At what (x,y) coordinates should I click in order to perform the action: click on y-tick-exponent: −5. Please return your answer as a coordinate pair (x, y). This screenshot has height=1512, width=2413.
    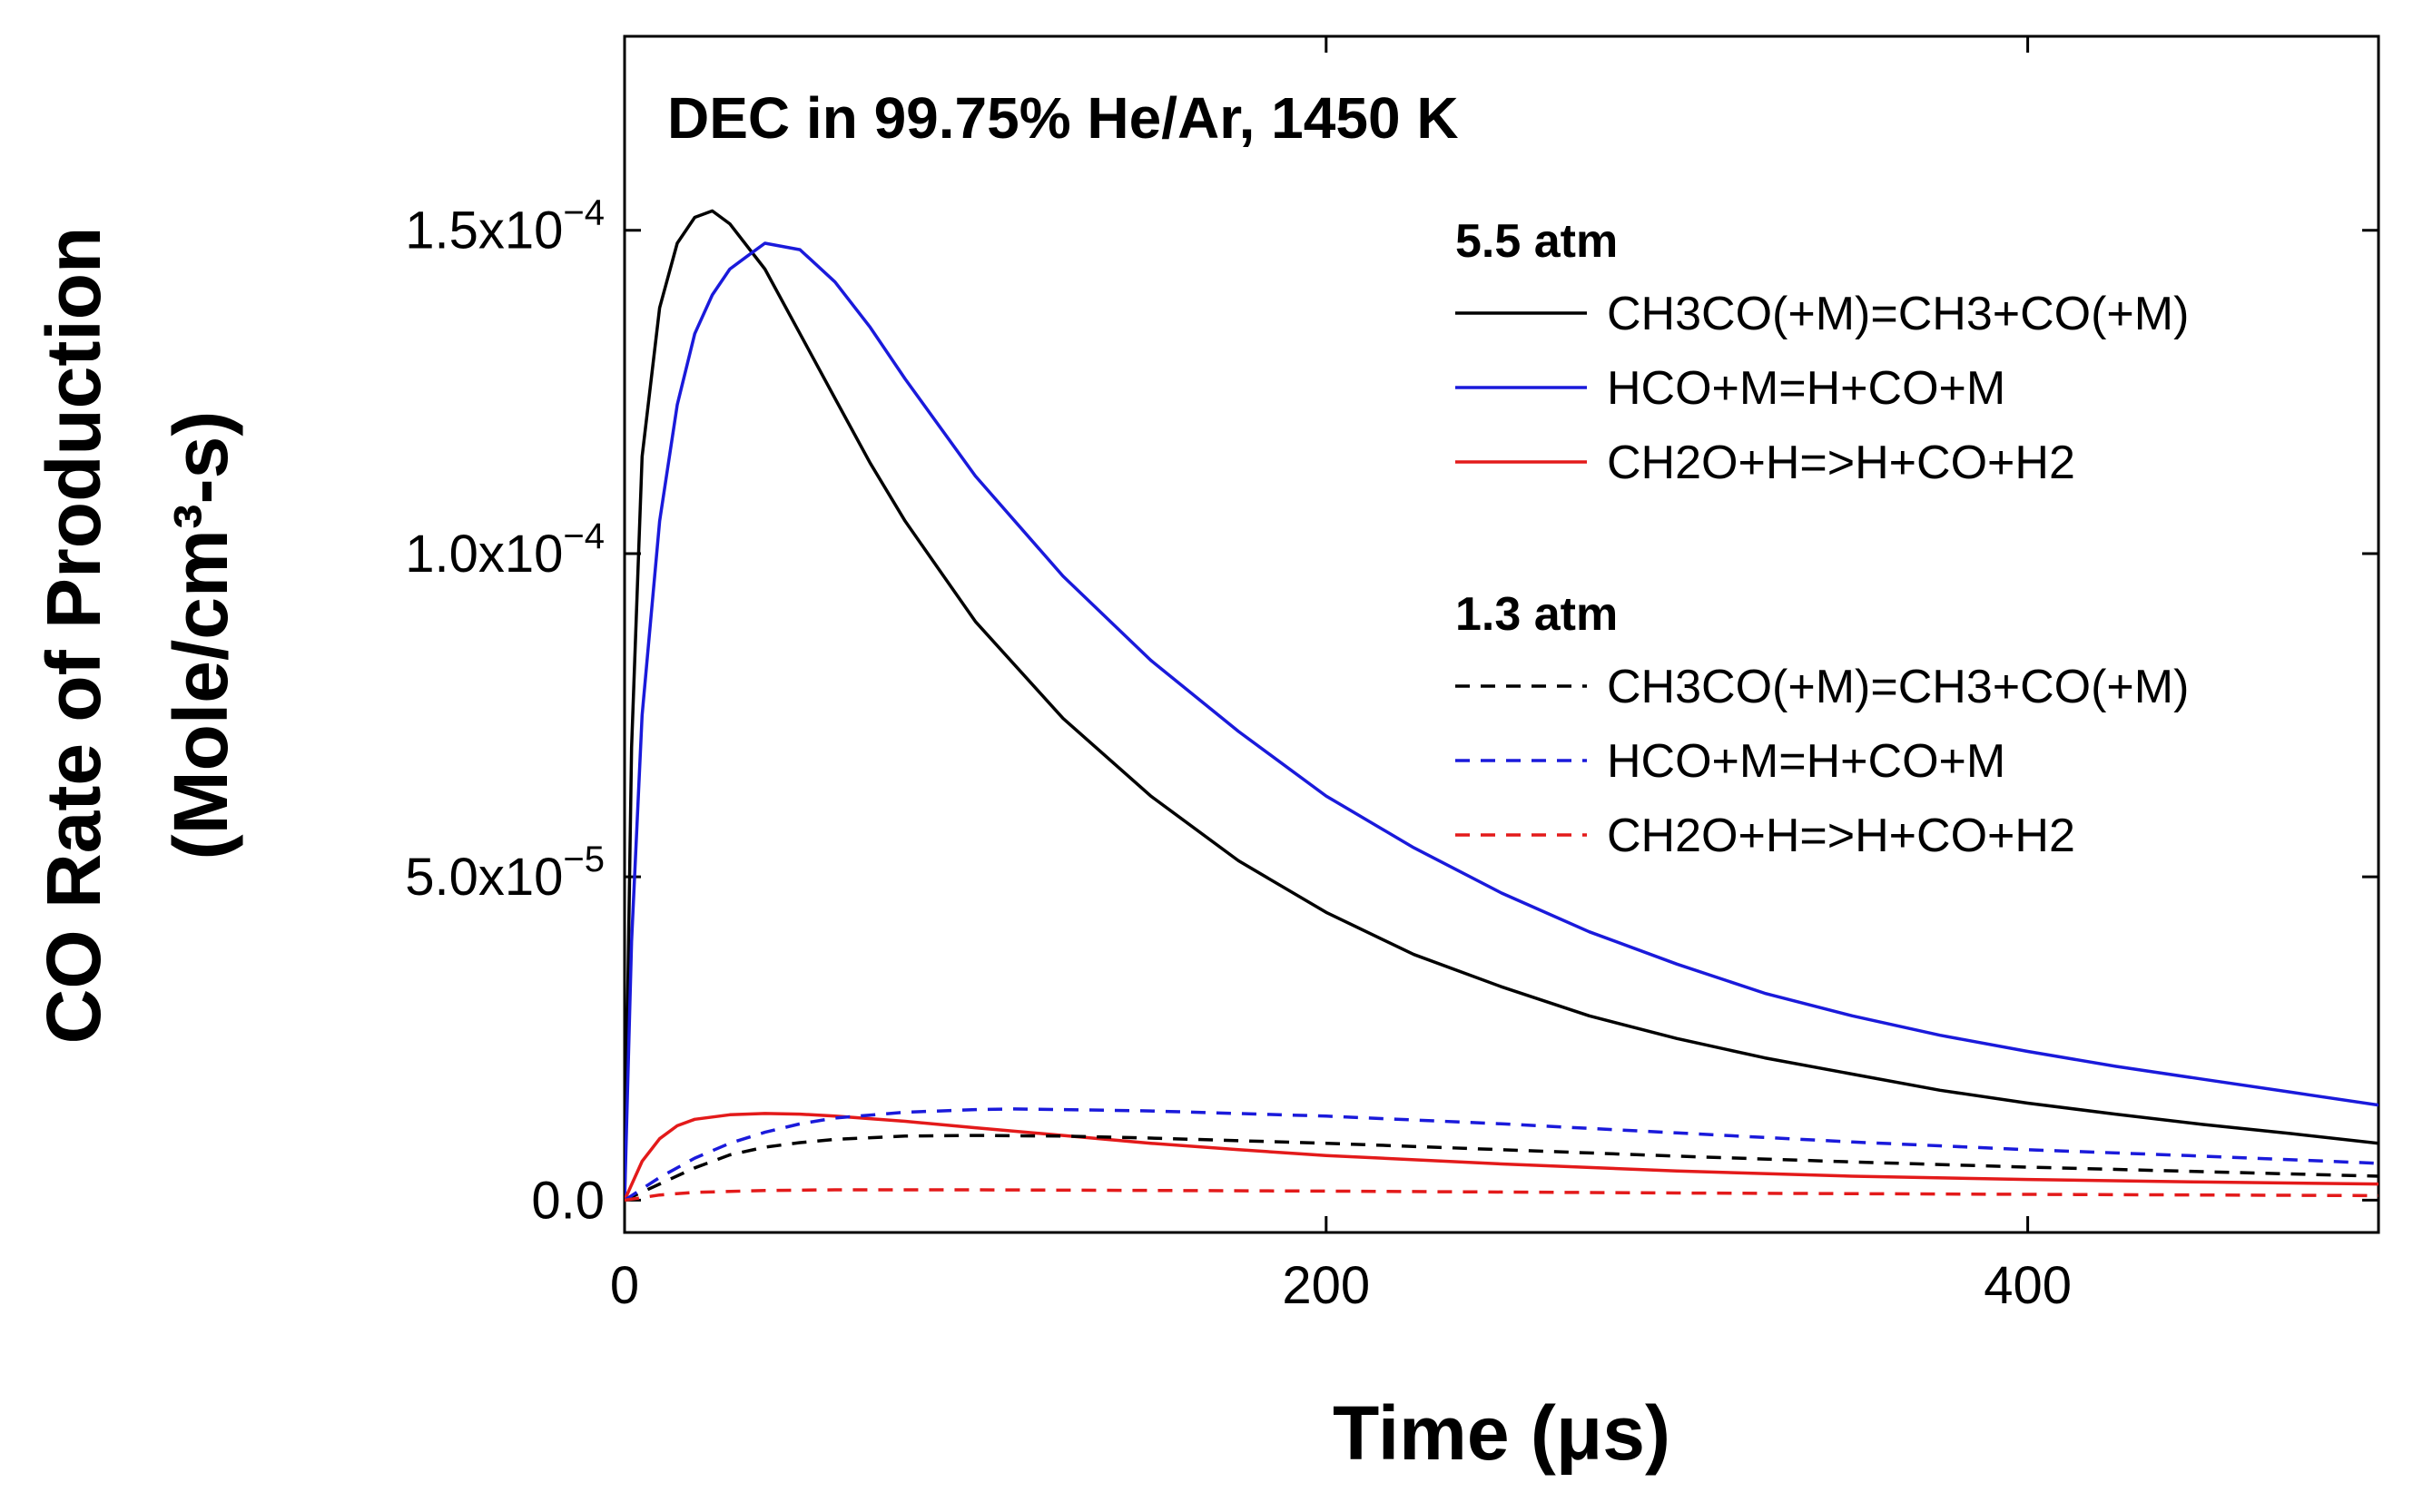
    Looking at the image, I should click on (584, 859).